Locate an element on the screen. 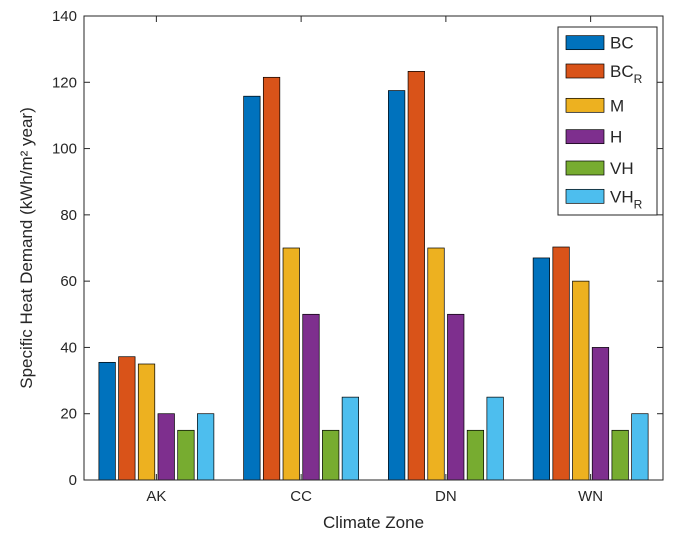  legend-label-main: M is located at coordinates (617, 105).